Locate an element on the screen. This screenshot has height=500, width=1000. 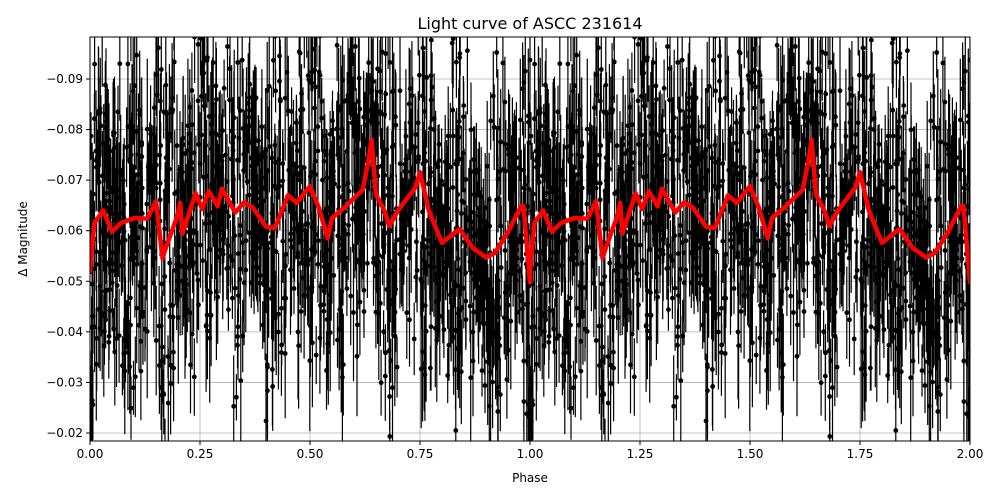
y-tick-label: −0.07 is located at coordinates (64, 180).